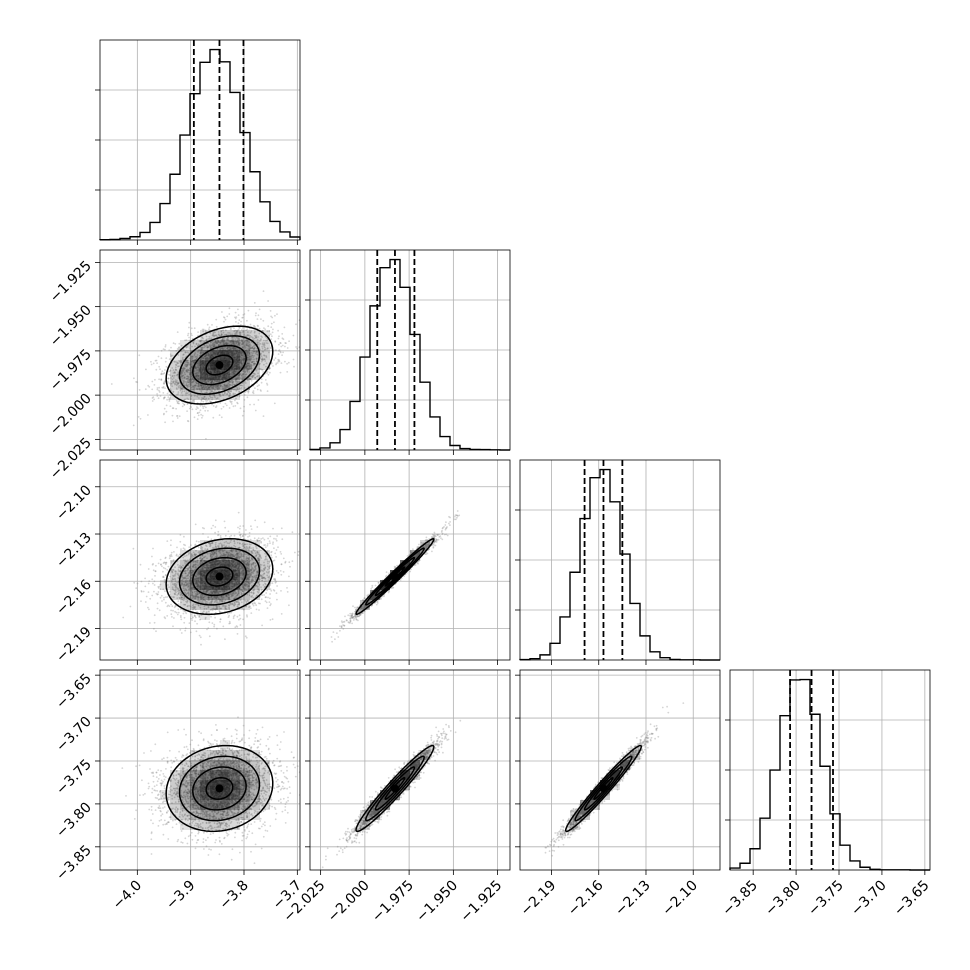 Image resolution: width=970 pixels, height=970 pixels. I want to click on y-tick-label: −3.65, so click(74, 692).